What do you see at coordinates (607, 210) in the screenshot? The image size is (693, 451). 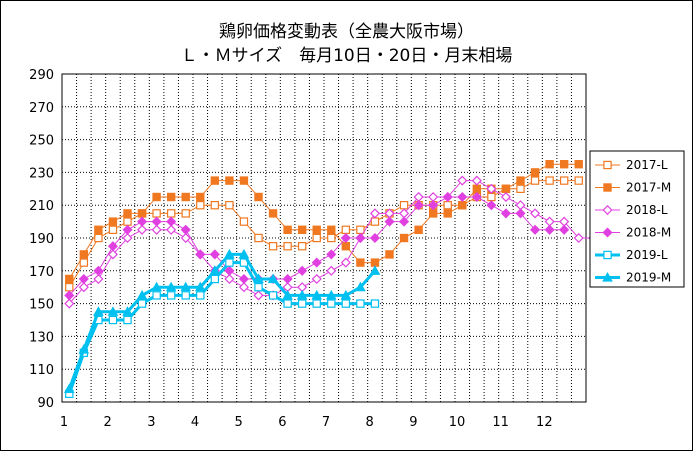 I see `legend-marker-2018-l` at bounding box center [607, 210].